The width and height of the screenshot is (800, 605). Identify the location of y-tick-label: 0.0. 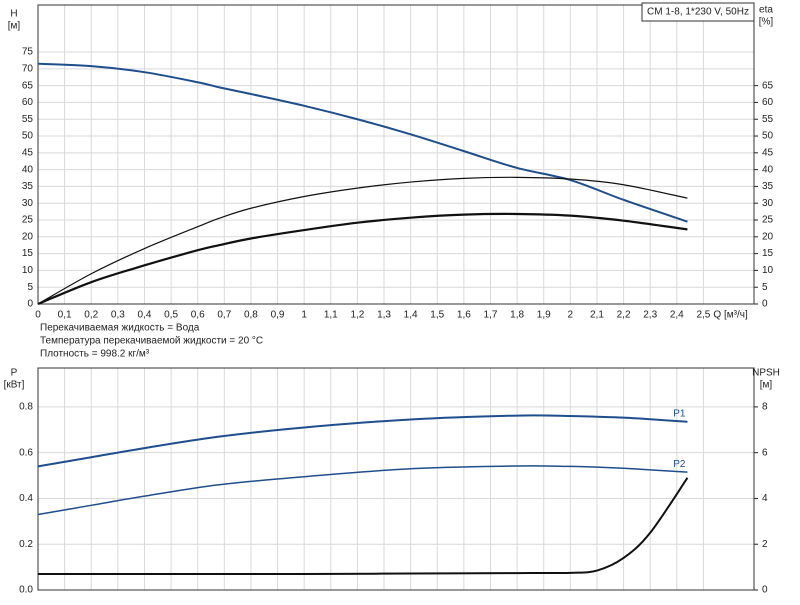
(26, 590).